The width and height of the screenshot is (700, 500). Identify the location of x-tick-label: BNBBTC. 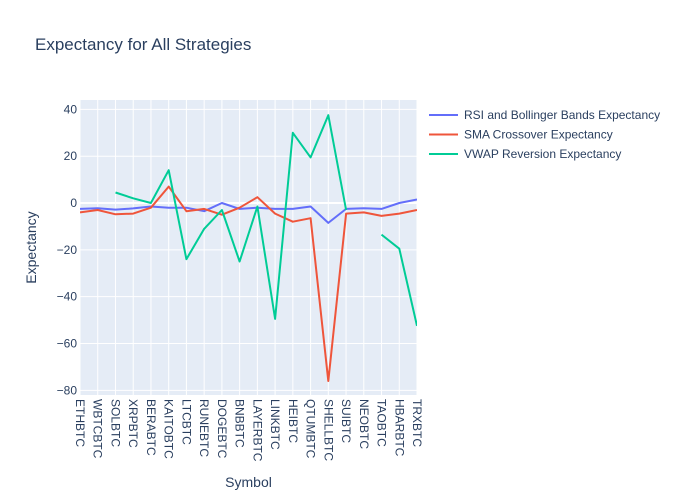
(240, 423).